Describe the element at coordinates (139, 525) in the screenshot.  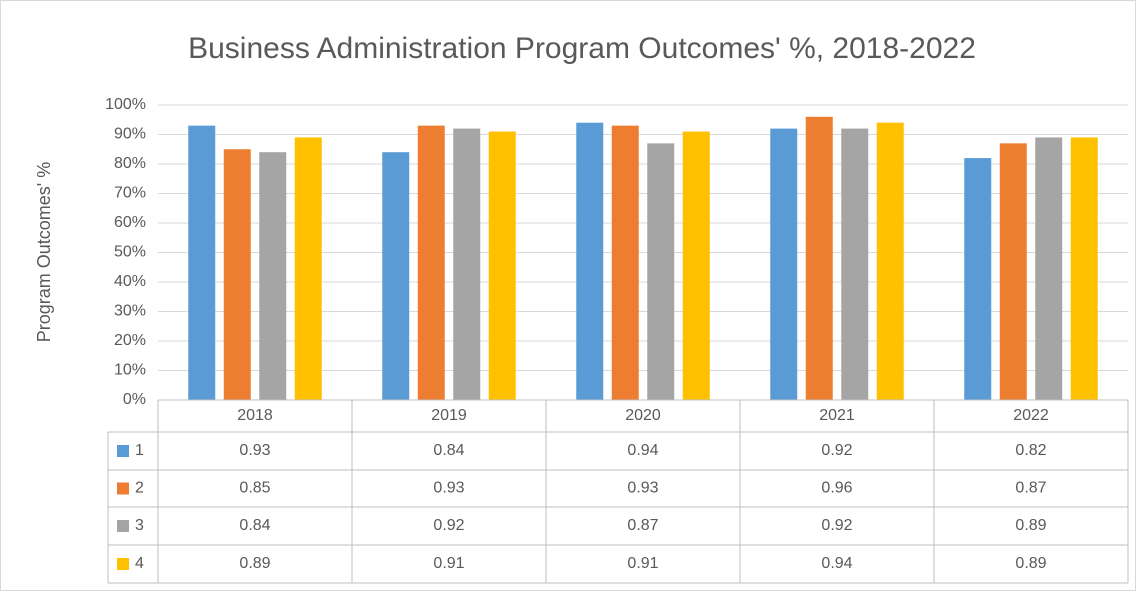
I see `legend-label: 3` at that location.